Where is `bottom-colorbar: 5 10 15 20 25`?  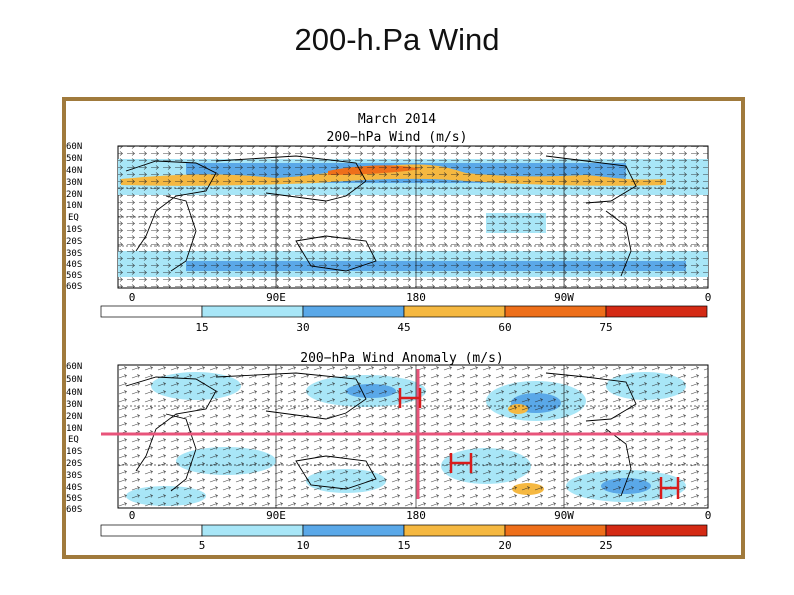 bottom-colorbar: 5 10 15 20 25 is located at coordinates (404, 538).